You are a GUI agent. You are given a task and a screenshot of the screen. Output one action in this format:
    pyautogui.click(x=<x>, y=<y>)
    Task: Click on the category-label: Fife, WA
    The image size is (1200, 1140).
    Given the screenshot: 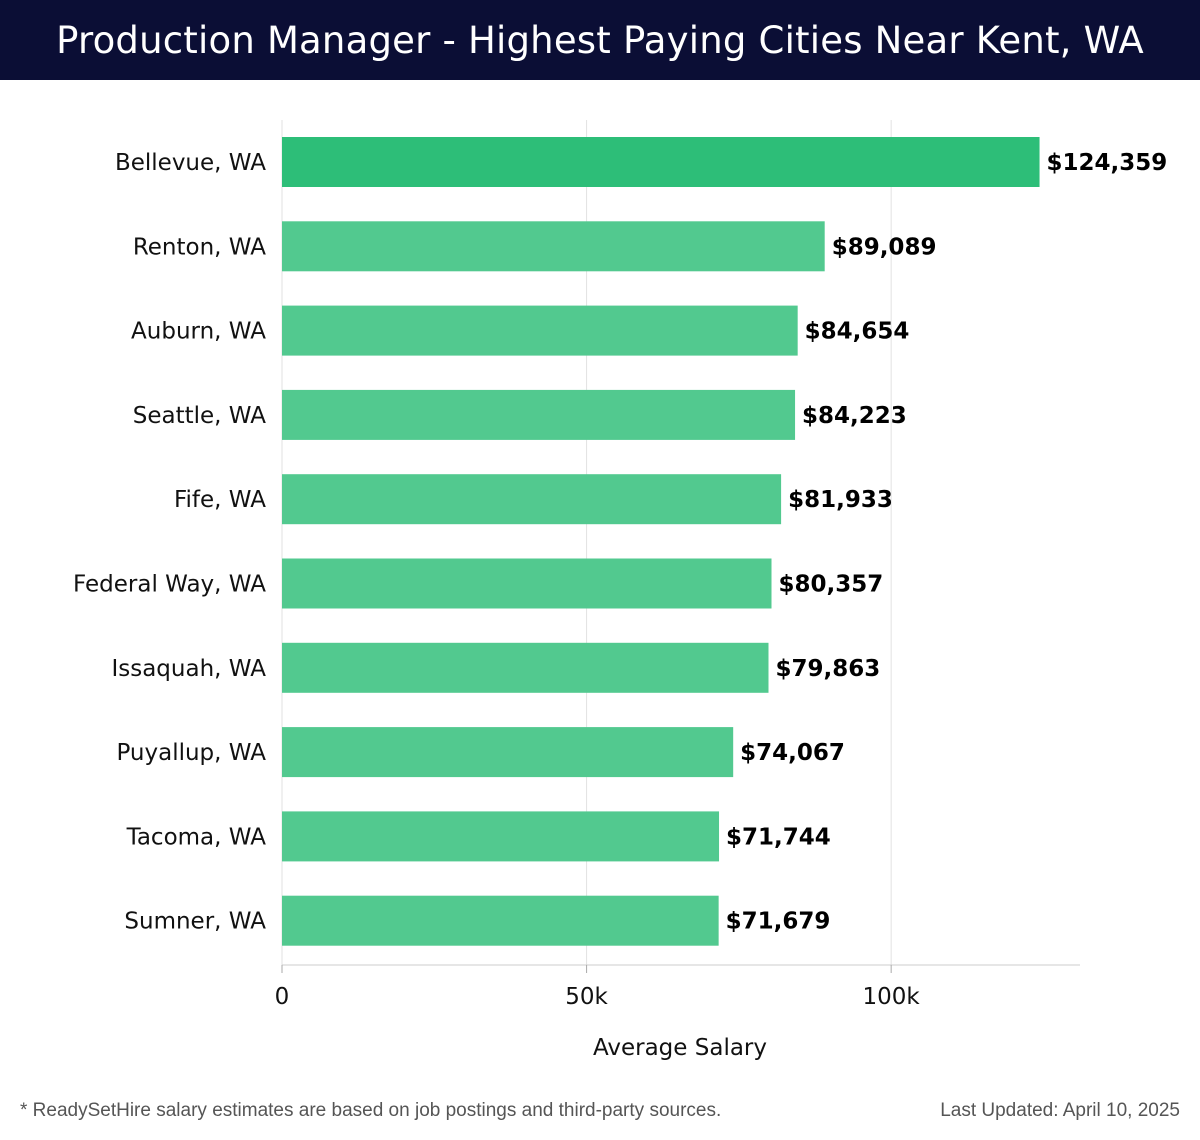 What is the action you would take?
    pyautogui.click(x=220, y=500)
    